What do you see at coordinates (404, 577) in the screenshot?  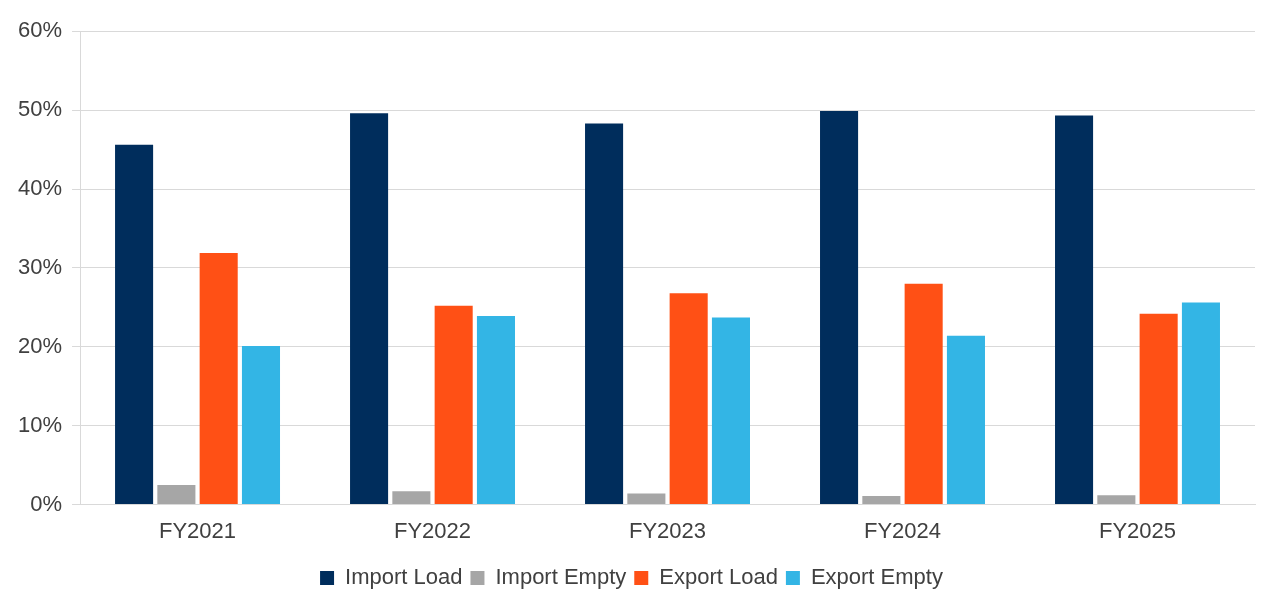 I see `legend-label: Import Load` at bounding box center [404, 577].